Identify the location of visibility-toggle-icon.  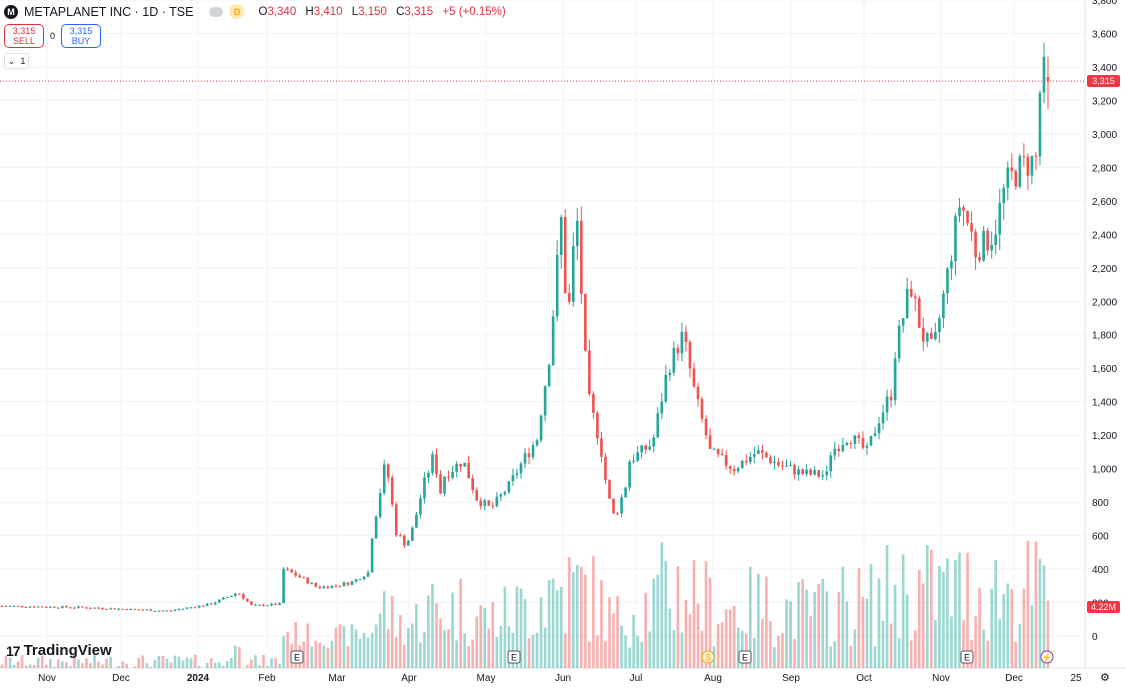
(216, 11).